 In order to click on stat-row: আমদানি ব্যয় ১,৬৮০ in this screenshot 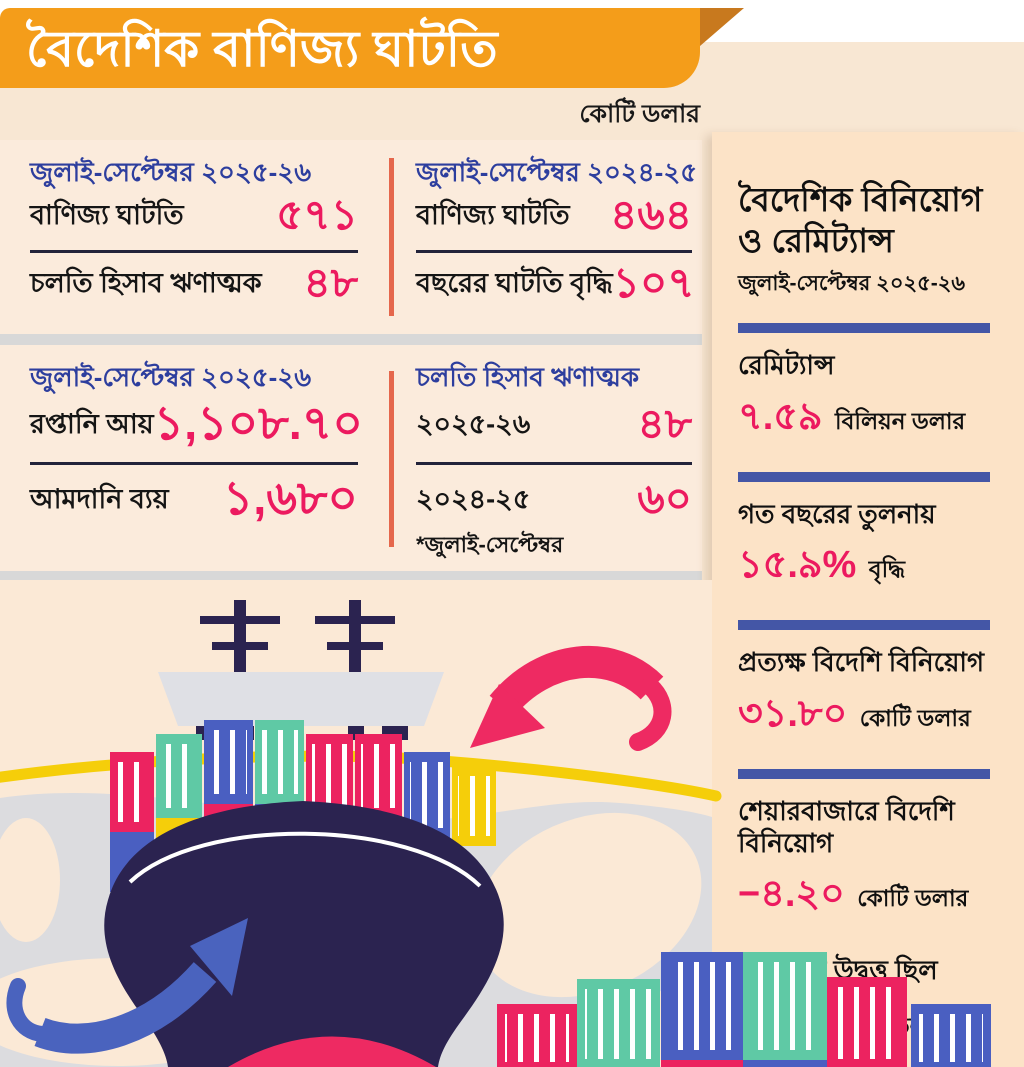, I will do `click(194, 501)`.